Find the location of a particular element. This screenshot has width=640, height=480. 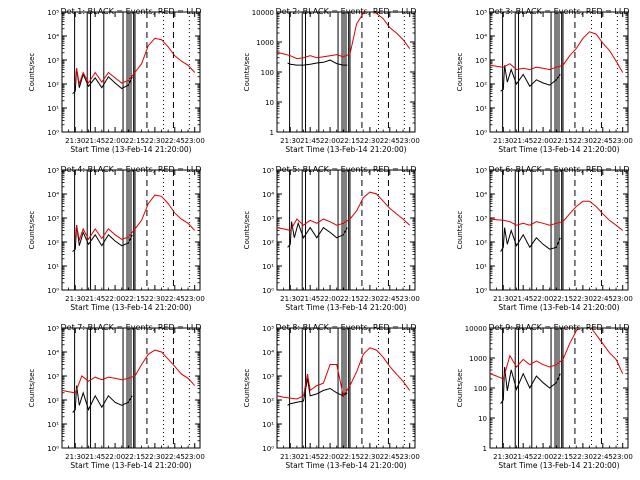

panel-title: Det 4: BLACK = Events, RED = LLD is located at coordinates (131, 169).